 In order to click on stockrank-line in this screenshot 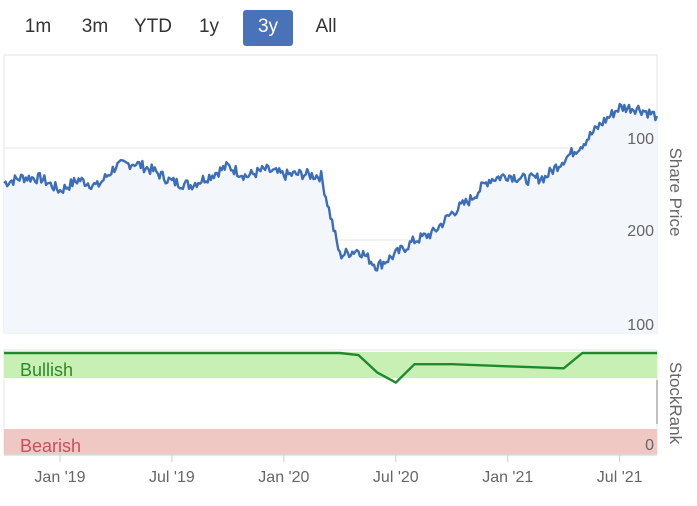, I will do `click(330, 367)`.